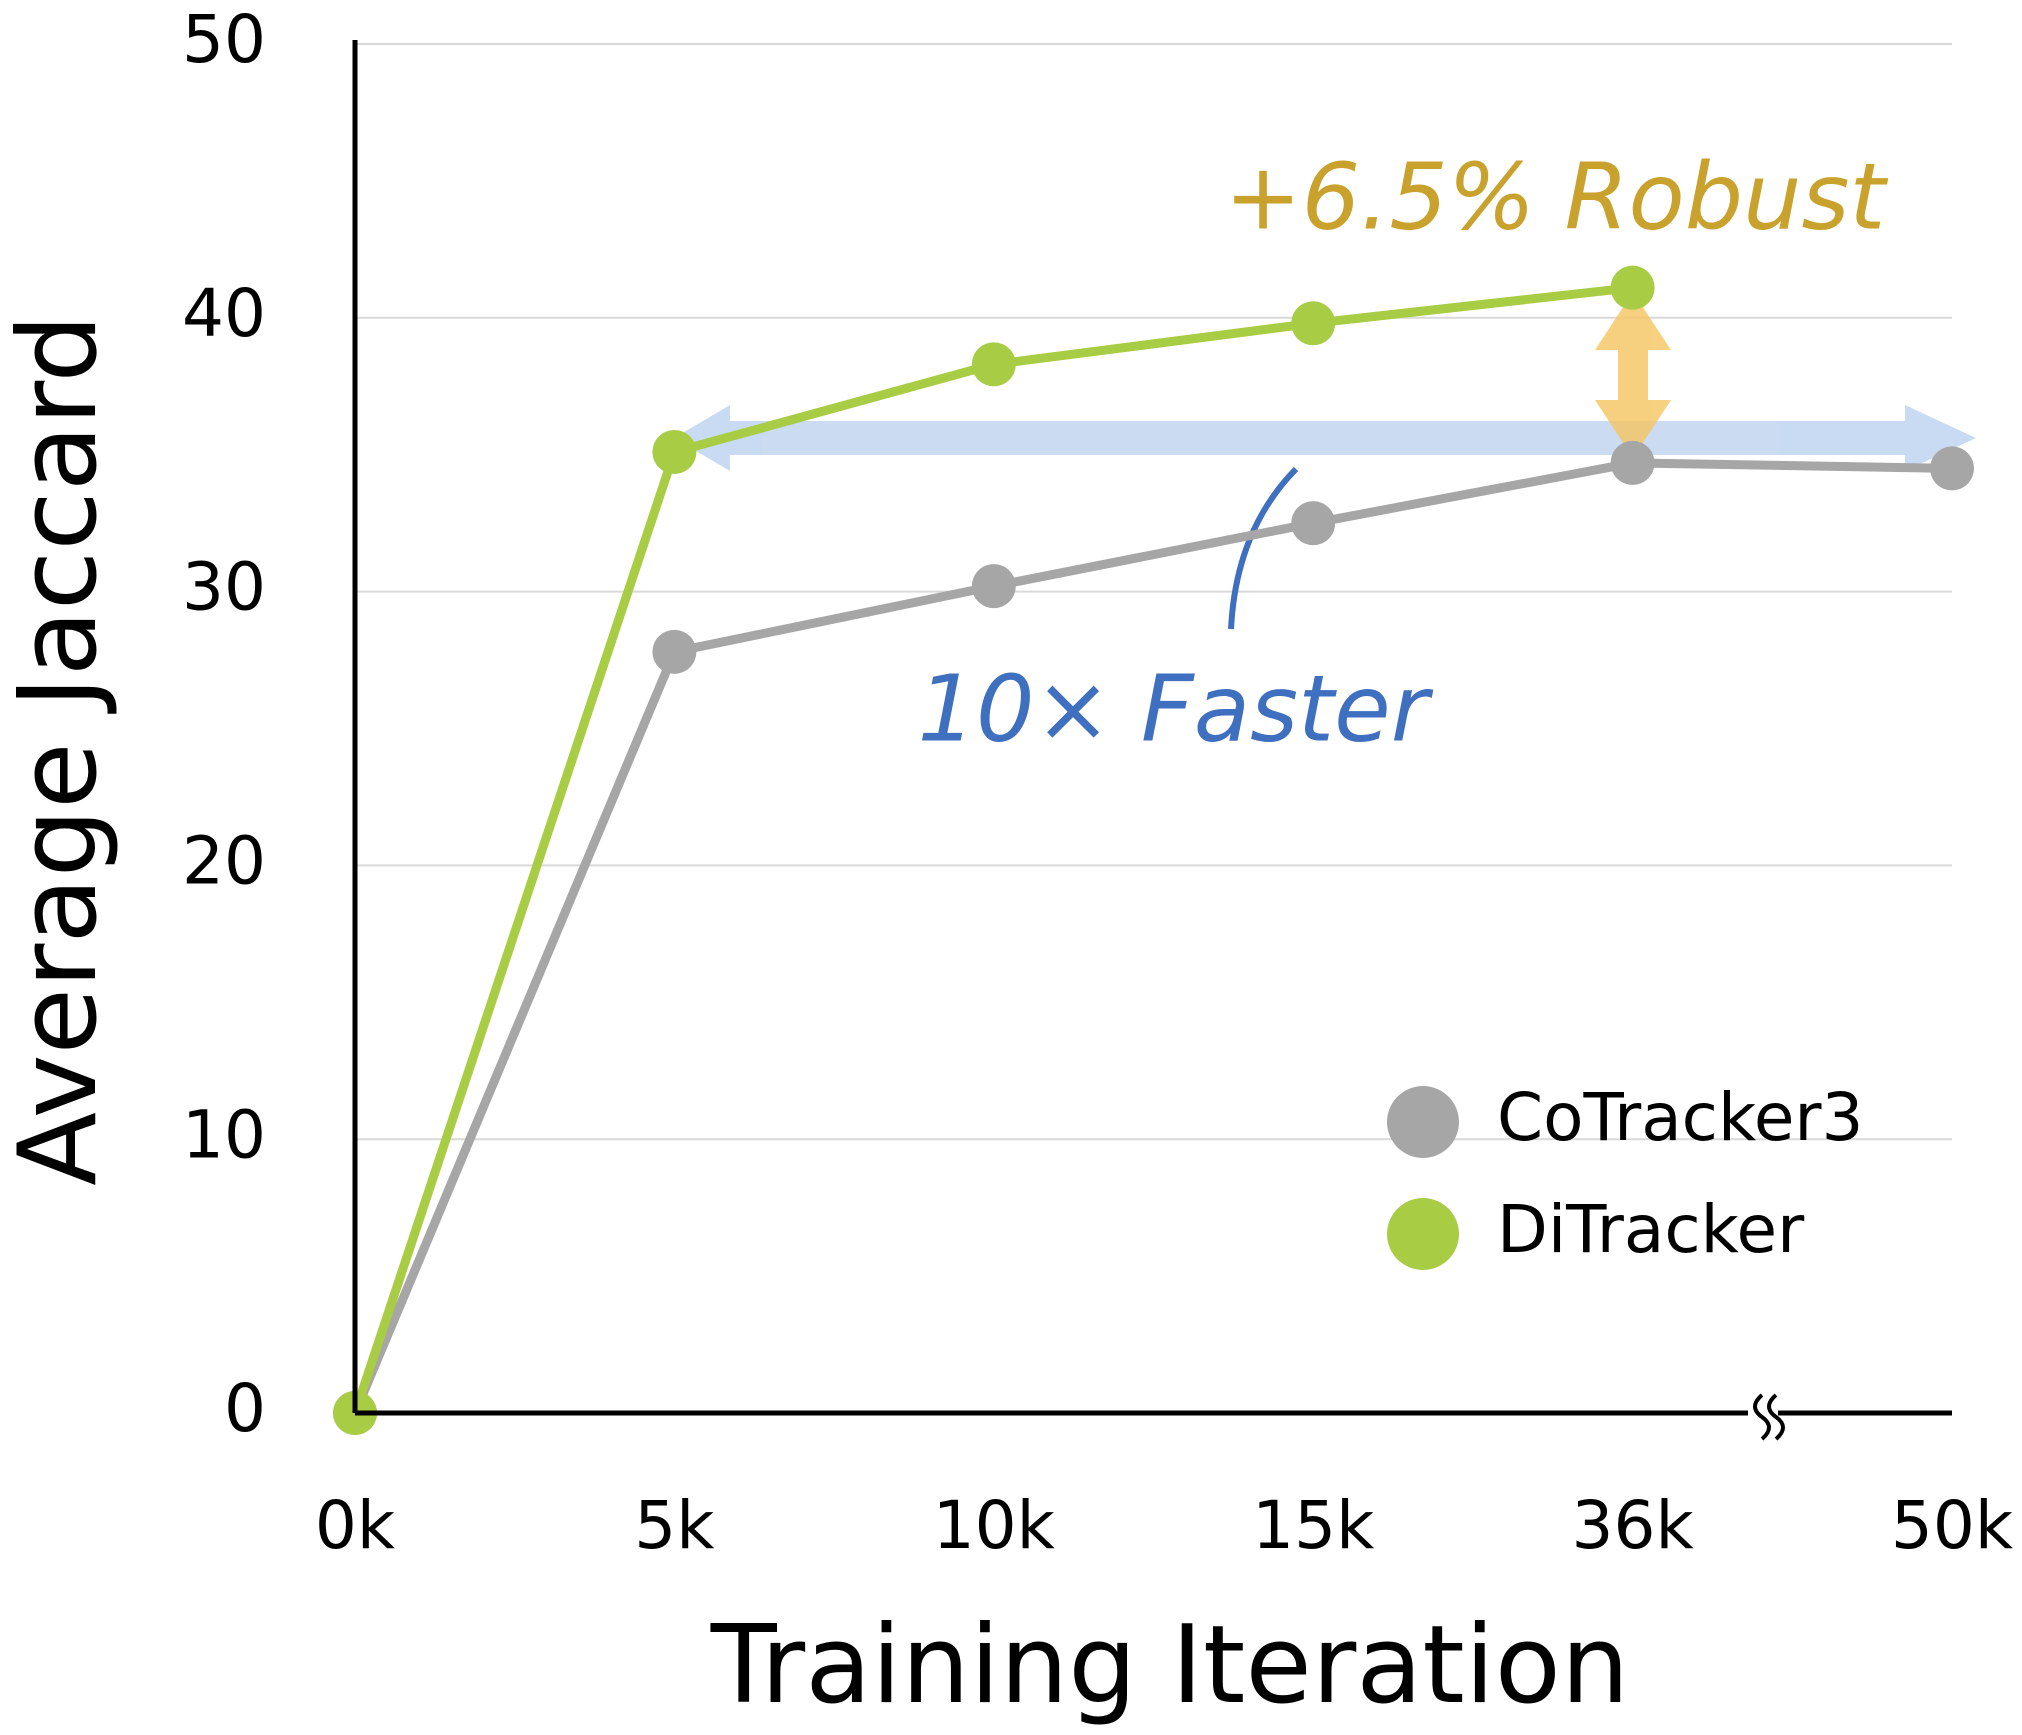 The height and width of the screenshot is (1735, 2022). I want to click on x-tick-label: 0k, so click(355, 1525).